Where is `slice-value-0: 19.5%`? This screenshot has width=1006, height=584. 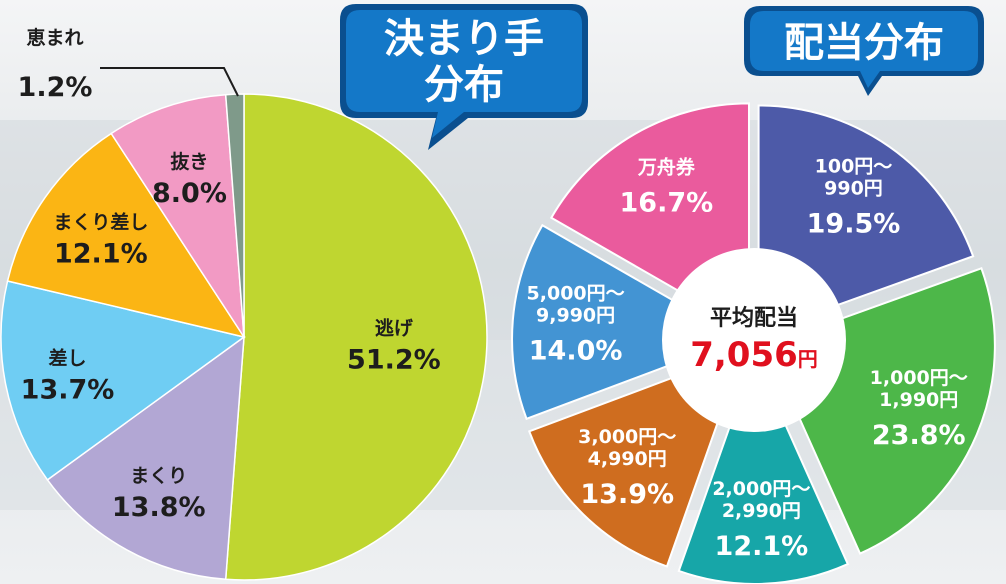
slice-value-0: 19.5% is located at coordinates (854, 223).